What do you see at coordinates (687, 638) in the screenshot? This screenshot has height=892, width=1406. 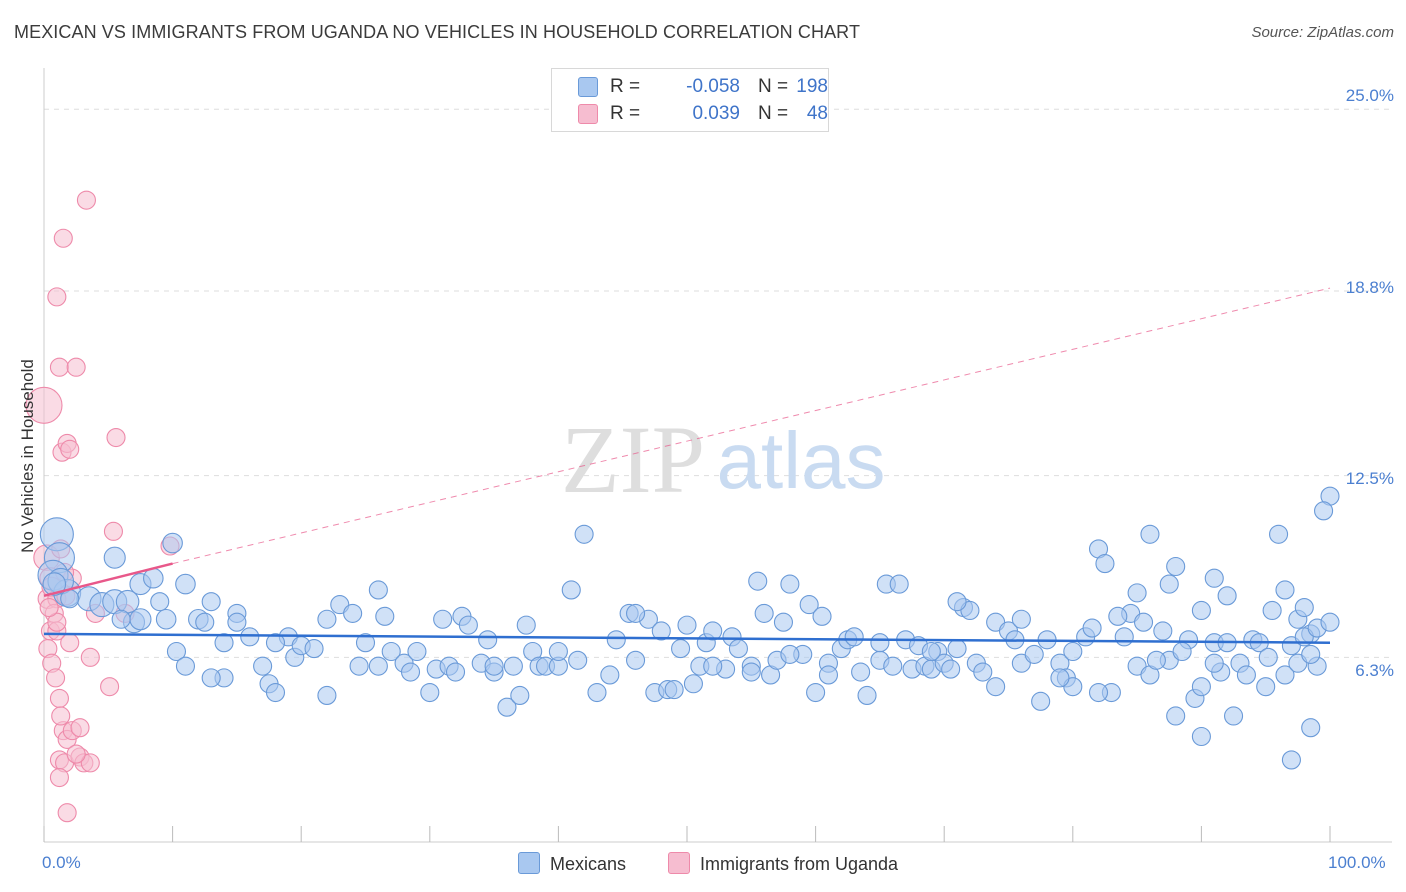 I see `mexicans-trend-line` at bounding box center [687, 638].